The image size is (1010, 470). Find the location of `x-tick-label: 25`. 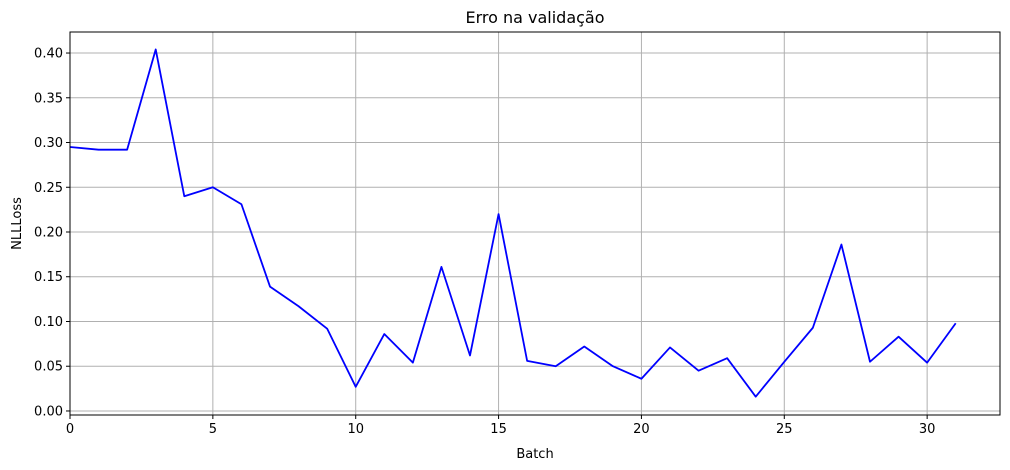

x-tick-label: 25 is located at coordinates (784, 429).